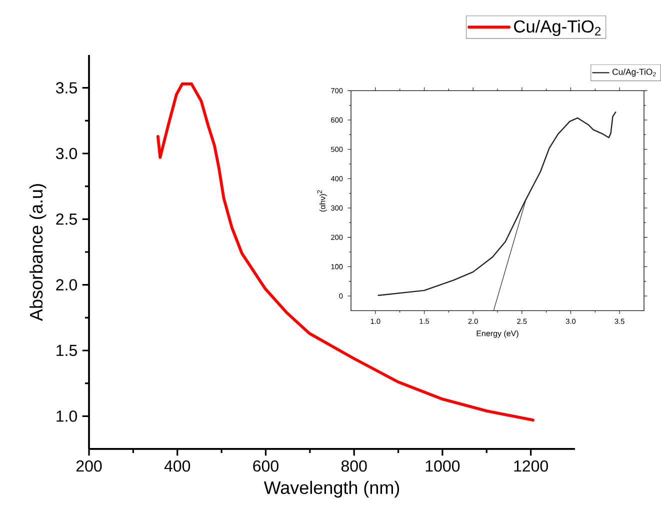 This screenshot has width=661, height=507. Describe the element at coordinates (265, 466) in the screenshot. I see `x-tick-label: 600` at that location.